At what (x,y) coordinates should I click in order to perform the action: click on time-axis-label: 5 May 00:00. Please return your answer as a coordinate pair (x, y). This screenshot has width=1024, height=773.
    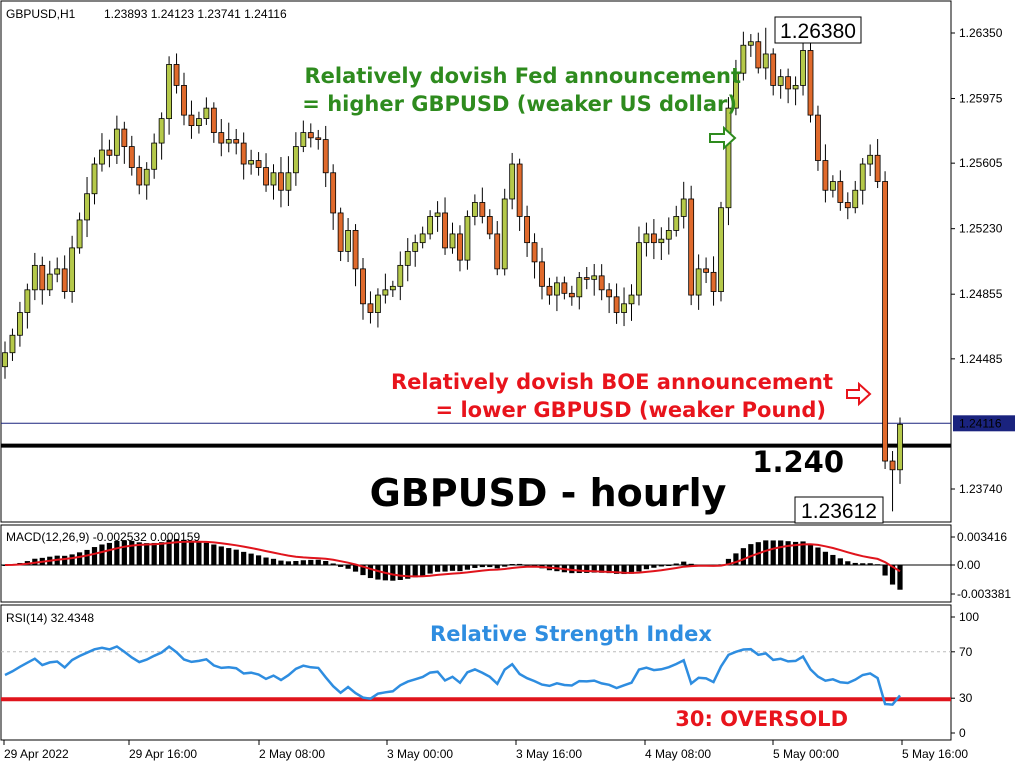
    Looking at the image, I should click on (806, 754).